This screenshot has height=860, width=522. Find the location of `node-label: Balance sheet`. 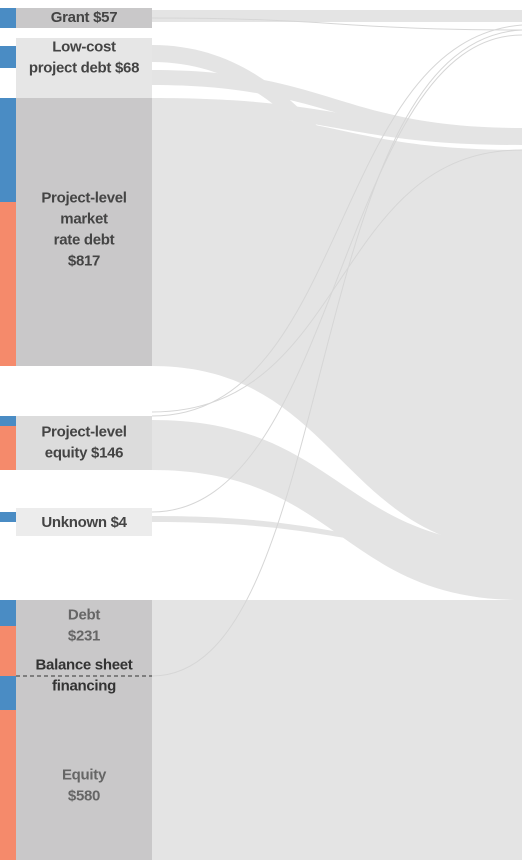

node-label: Balance sheet is located at coordinates (84, 664).